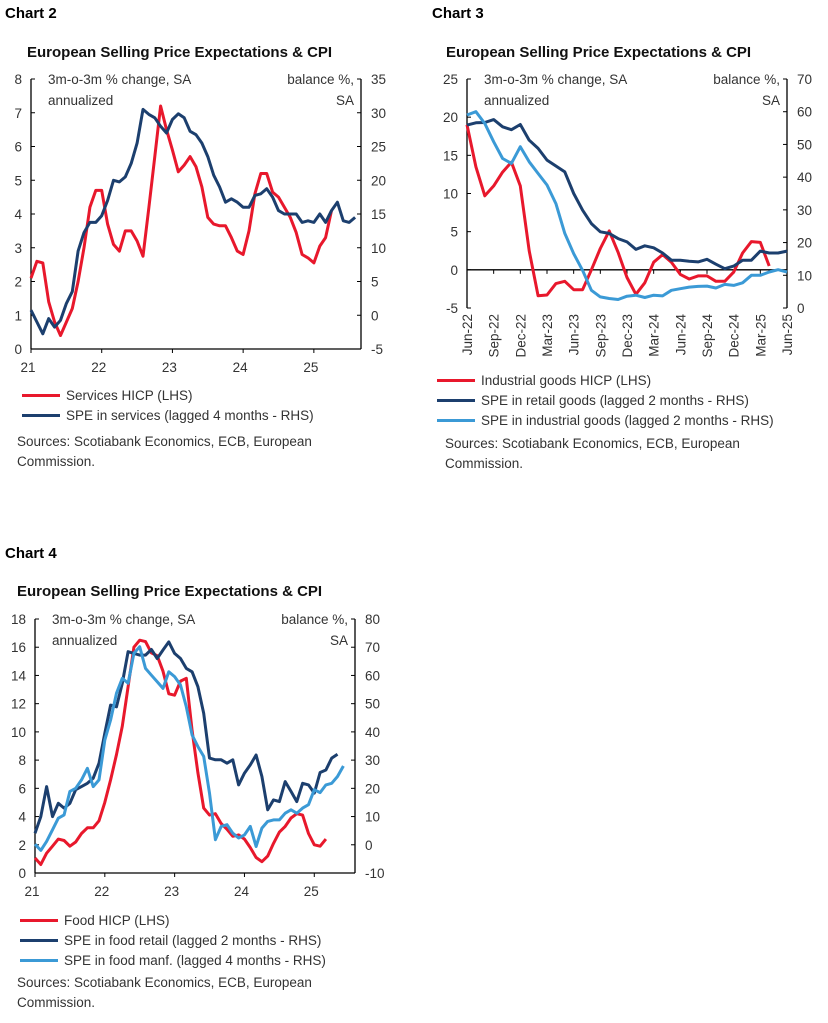 This screenshot has width=828, height=1023. What do you see at coordinates (18, 282) in the screenshot?
I see `left-tick-label: 2` at bounding box center [18, 282].